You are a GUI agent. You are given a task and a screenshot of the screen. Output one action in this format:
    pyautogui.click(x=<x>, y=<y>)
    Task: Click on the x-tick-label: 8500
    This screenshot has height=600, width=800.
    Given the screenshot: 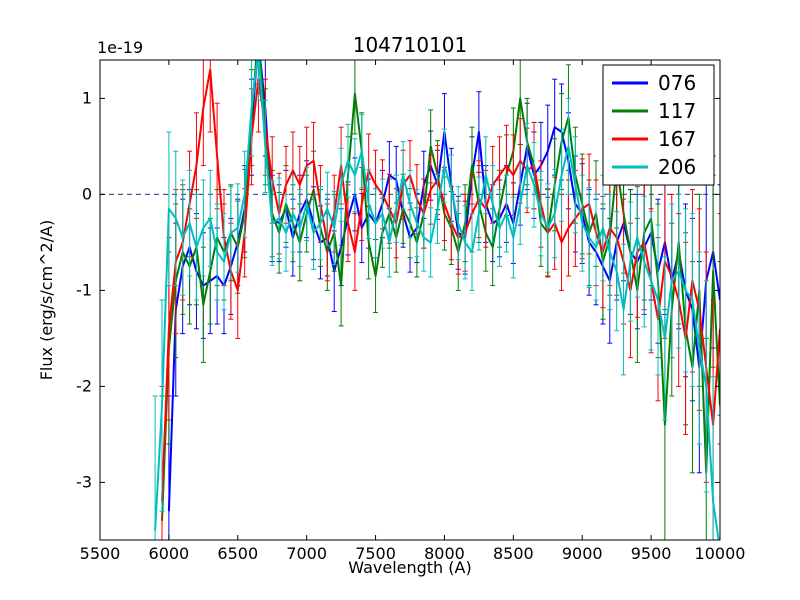 What is the action you would take?
    pyautogui.click(x=513, y=553)
    